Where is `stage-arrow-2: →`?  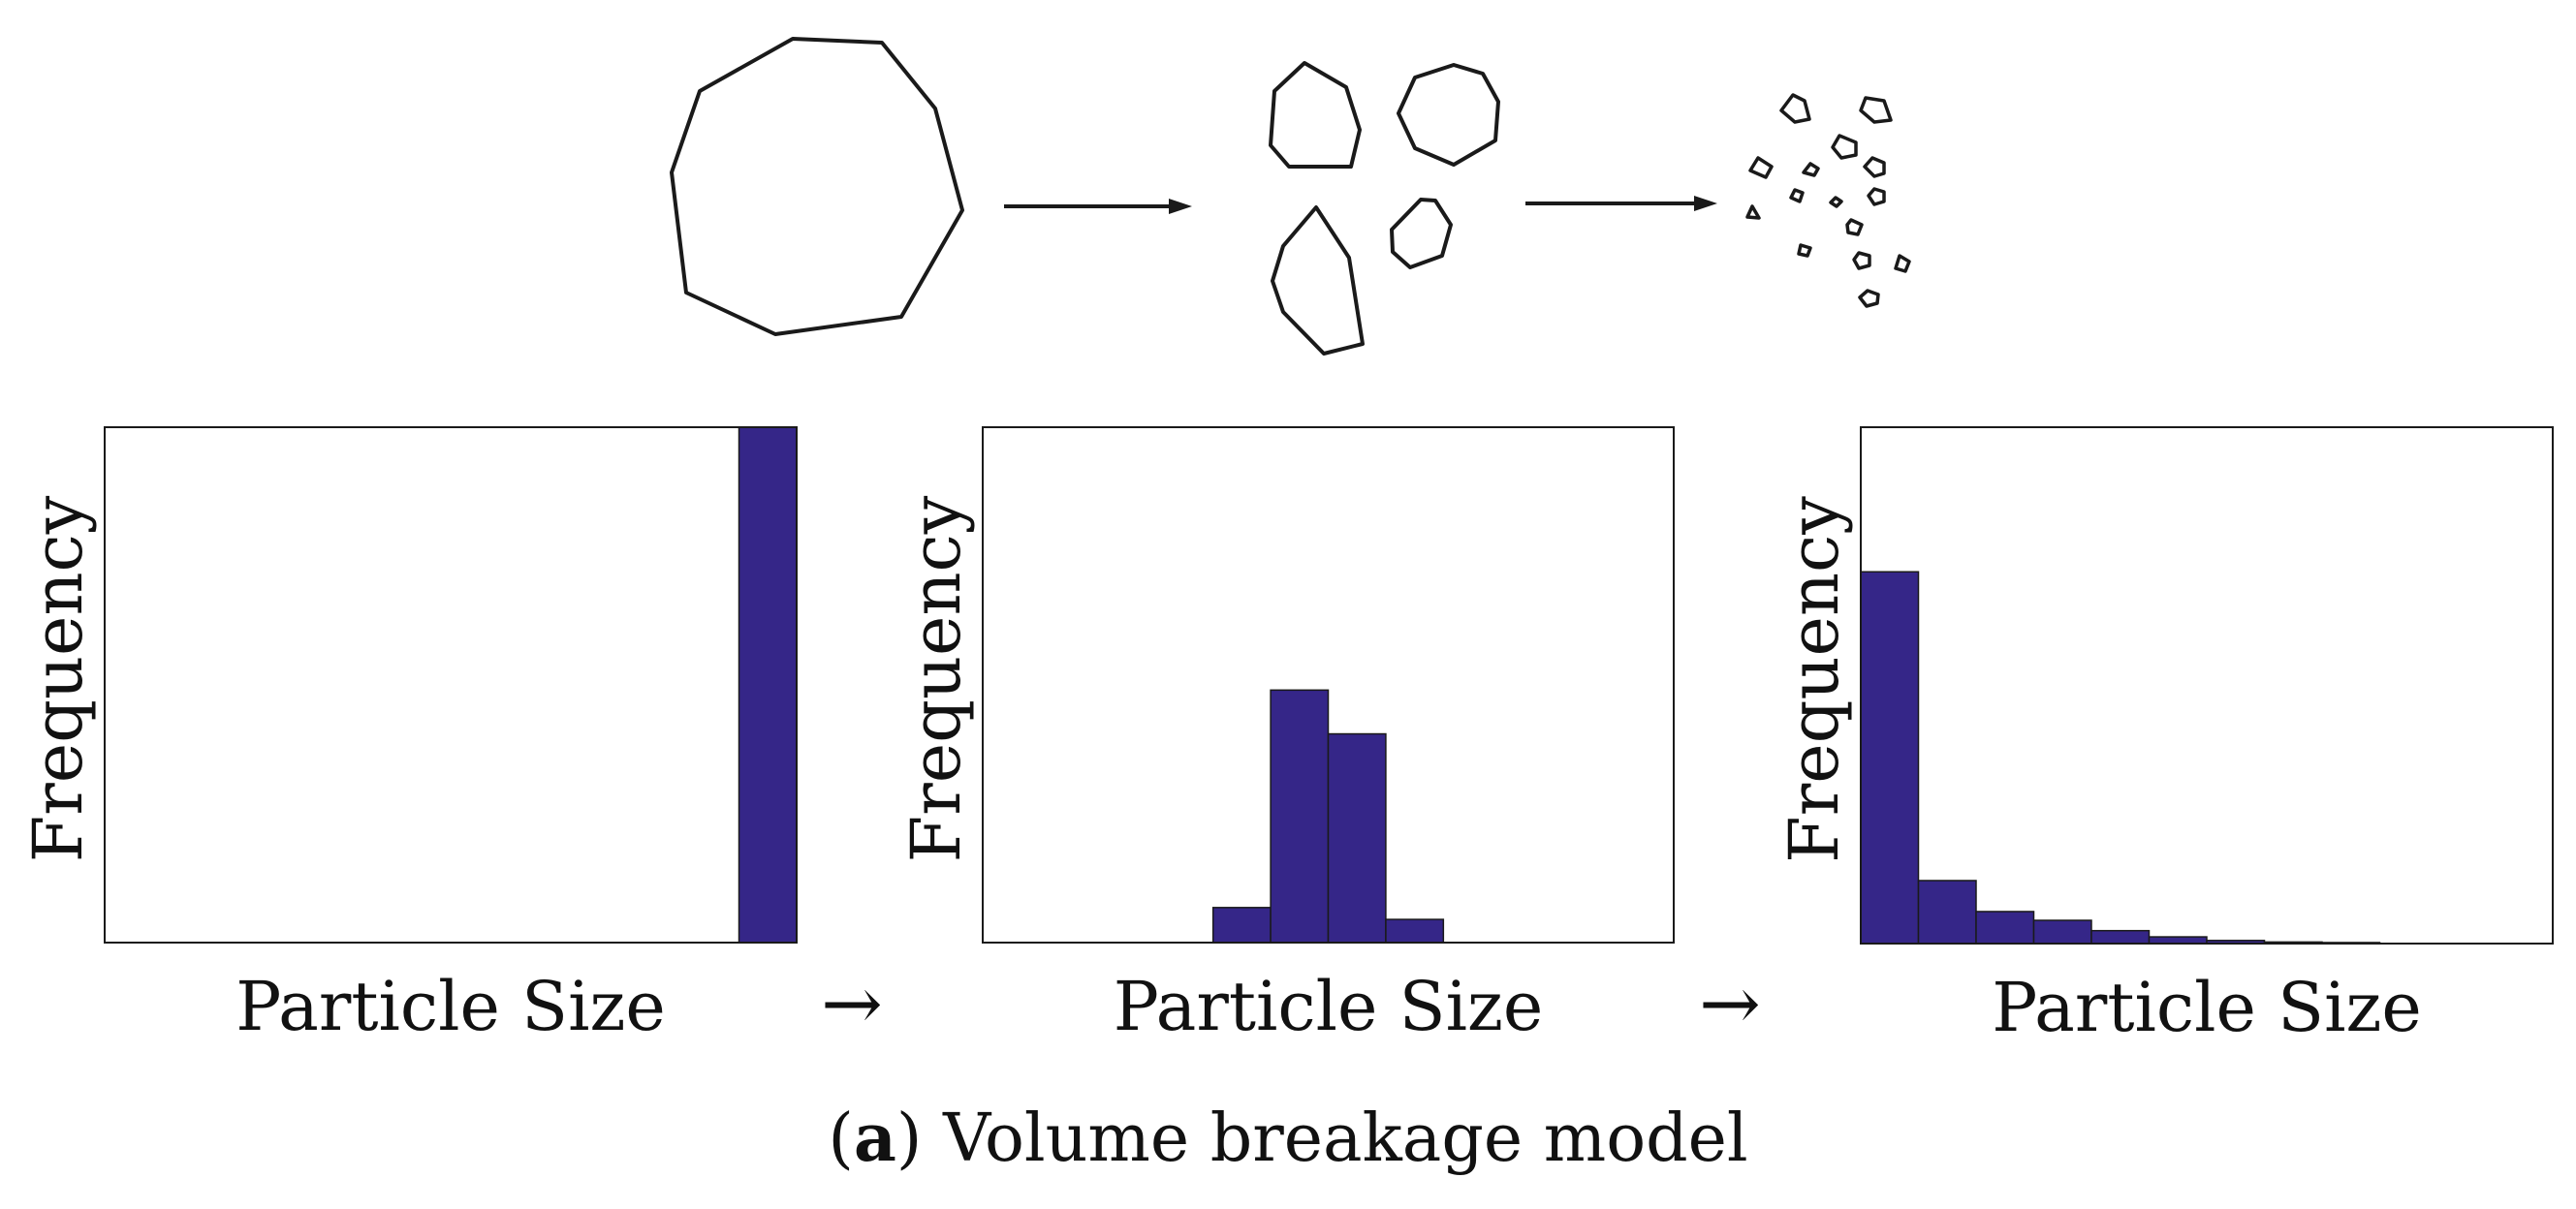
stage-arrow-2: → is located at coordinates (1730, 1003).